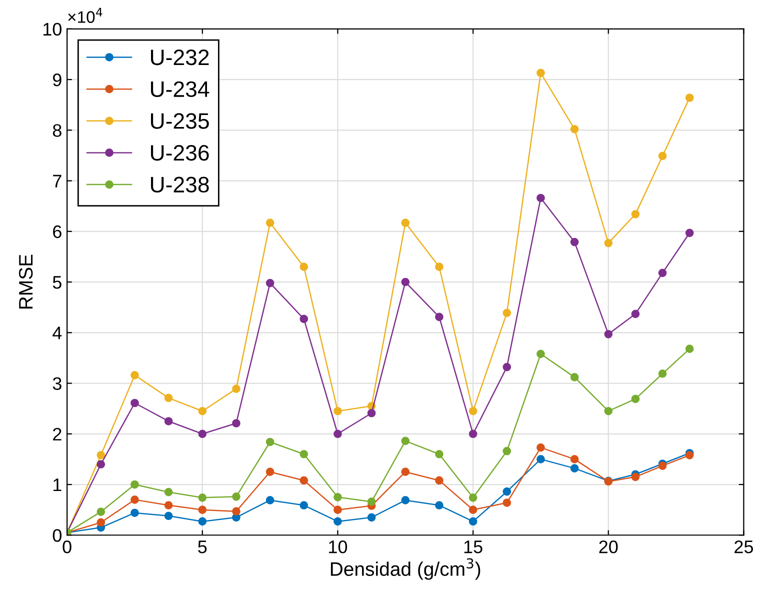 The width and height of the screenshot is (762, 590). What do you see at coordinates (179, 184) in the screenshot?
I see `legend-label: U-238` at bounding box center [179, 184].